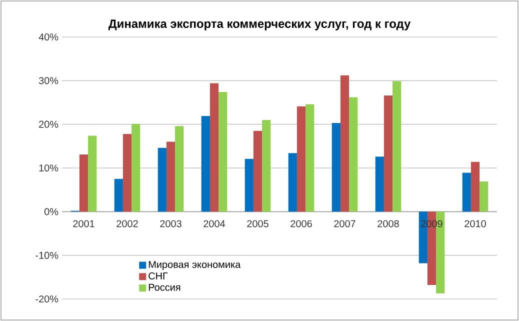  Describe the element at coordinates (48, 37) in the screenshot. I see `y-tick-label: 40%` at that location.